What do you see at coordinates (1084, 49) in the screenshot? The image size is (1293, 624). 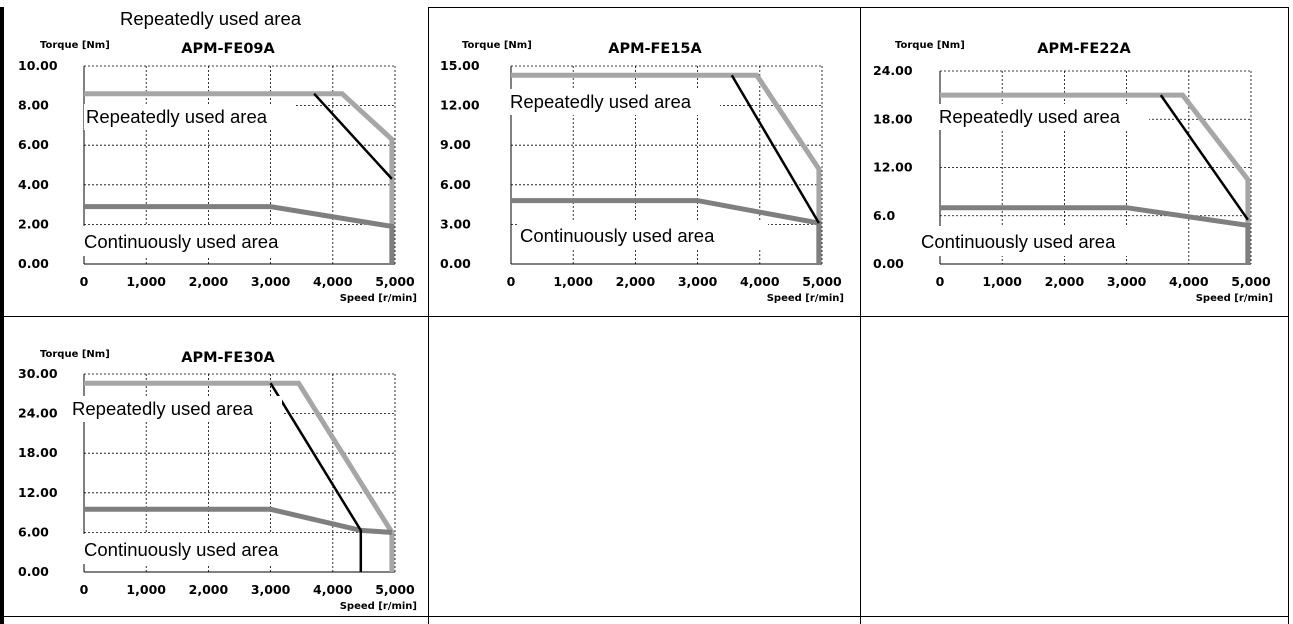 I see `chart-title: APM-FE22A` at bounding box center [1084, 49].